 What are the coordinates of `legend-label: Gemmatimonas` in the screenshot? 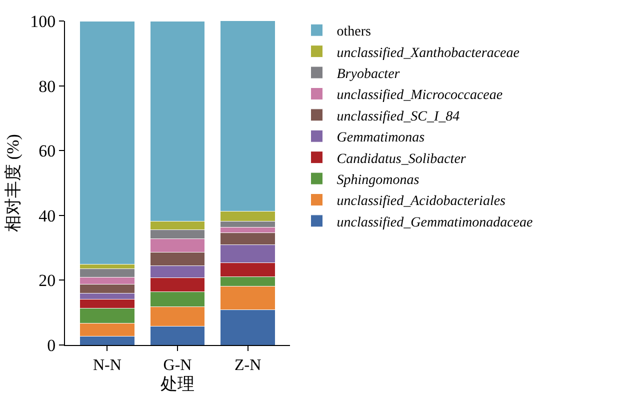 It's located at (381, 138).